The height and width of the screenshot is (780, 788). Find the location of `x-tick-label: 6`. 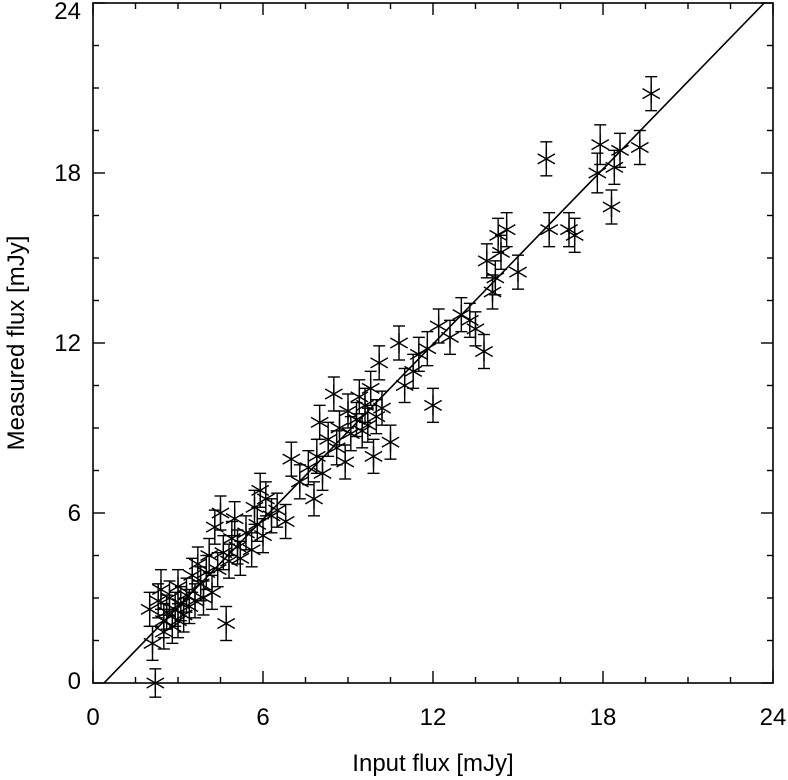

x-tick-label: 6 is located at coordinates (262, 717).